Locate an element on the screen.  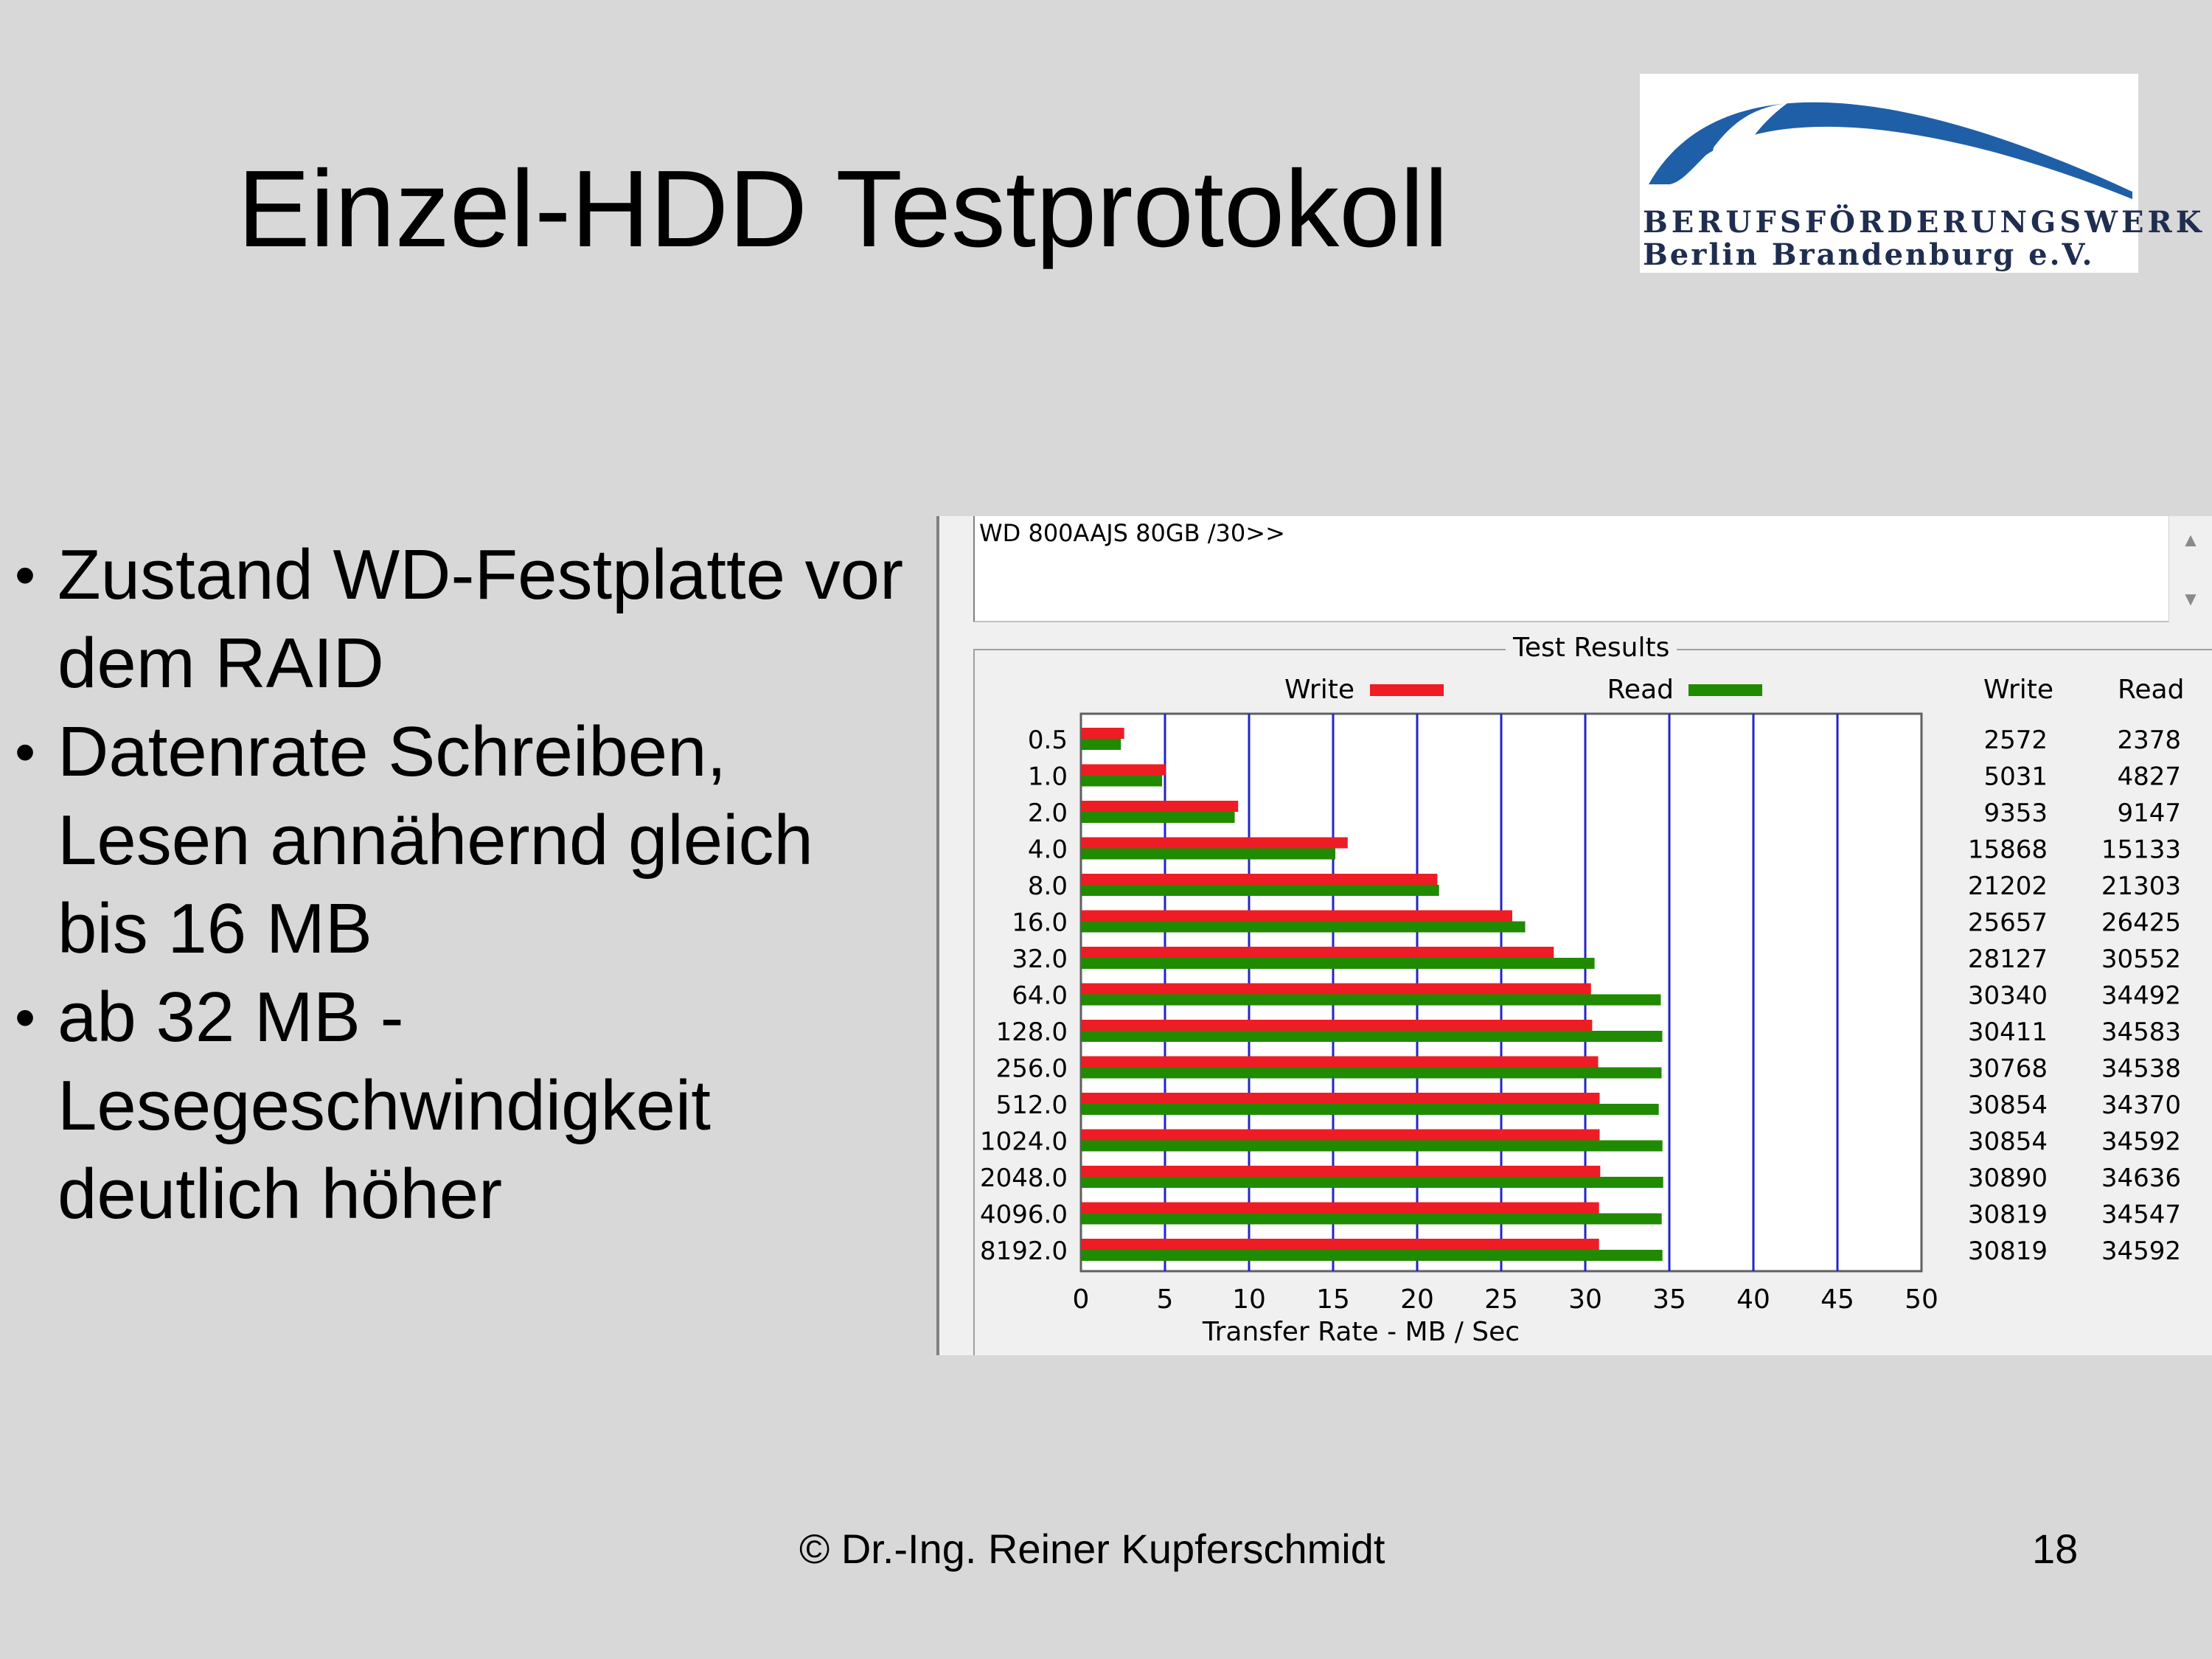
logo-line2: Berlin Brandenburg e.V. is located at coordinates (1869, 254).